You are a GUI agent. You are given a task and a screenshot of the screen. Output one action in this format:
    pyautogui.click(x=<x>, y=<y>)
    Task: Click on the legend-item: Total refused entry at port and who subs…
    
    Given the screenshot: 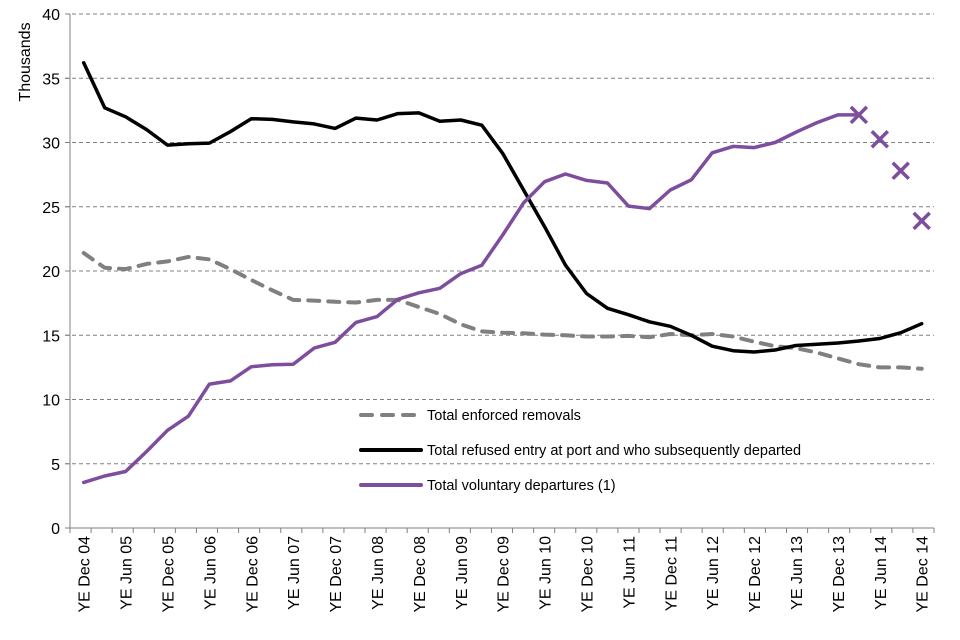 What is the action you would take?
    pyautogui.click(x=580, y=451)
    